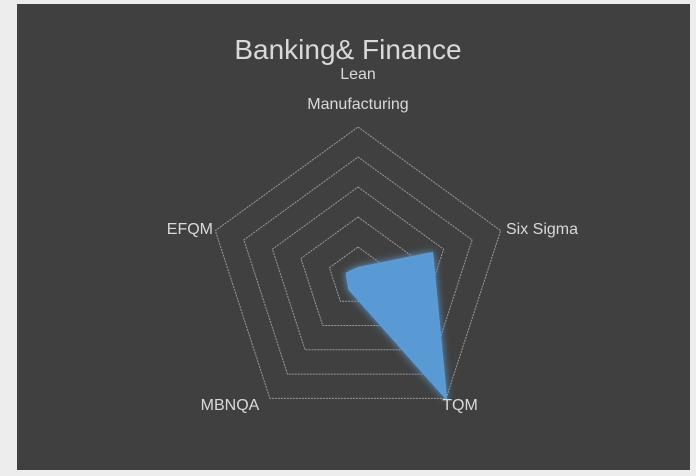  I want to click on chart-title: Banking& Finance, so click(348, 49).